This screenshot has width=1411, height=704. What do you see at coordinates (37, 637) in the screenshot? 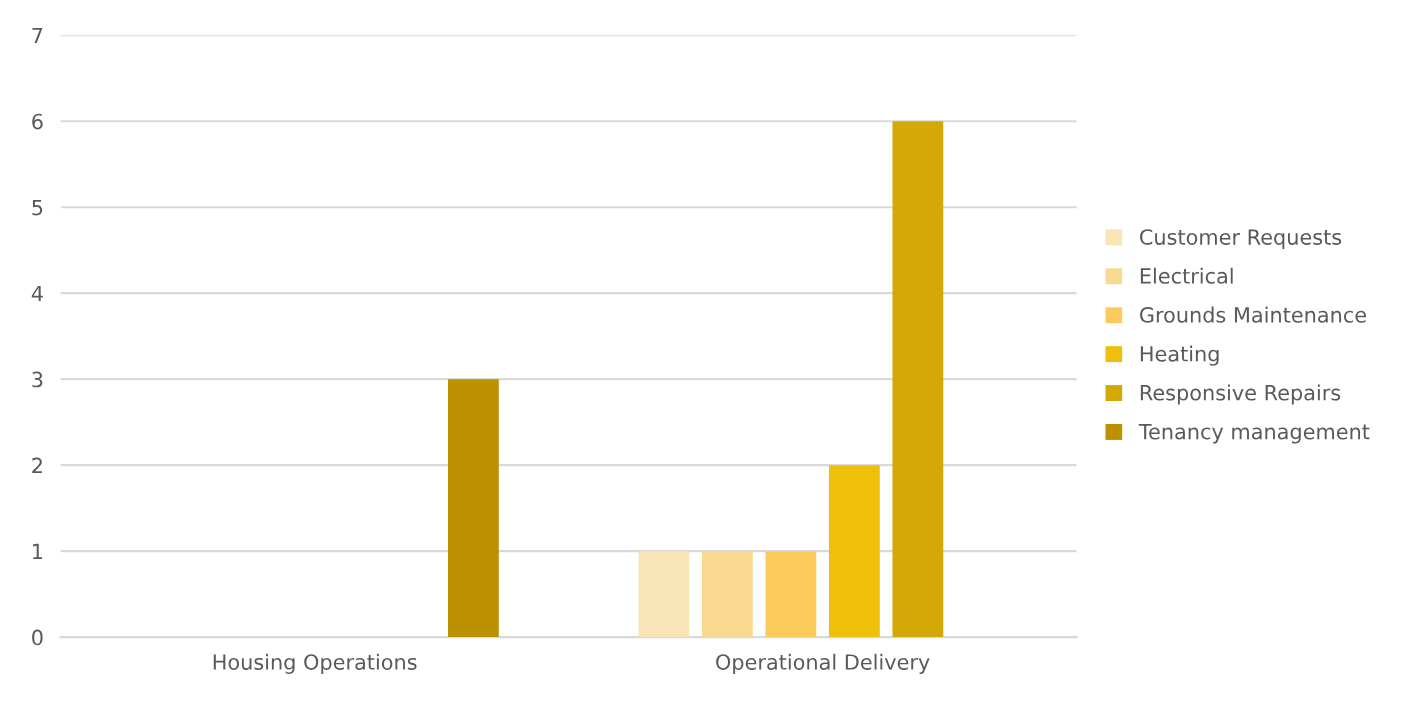
I see `y-tick-label: 0` at bounding box center [37, 637].